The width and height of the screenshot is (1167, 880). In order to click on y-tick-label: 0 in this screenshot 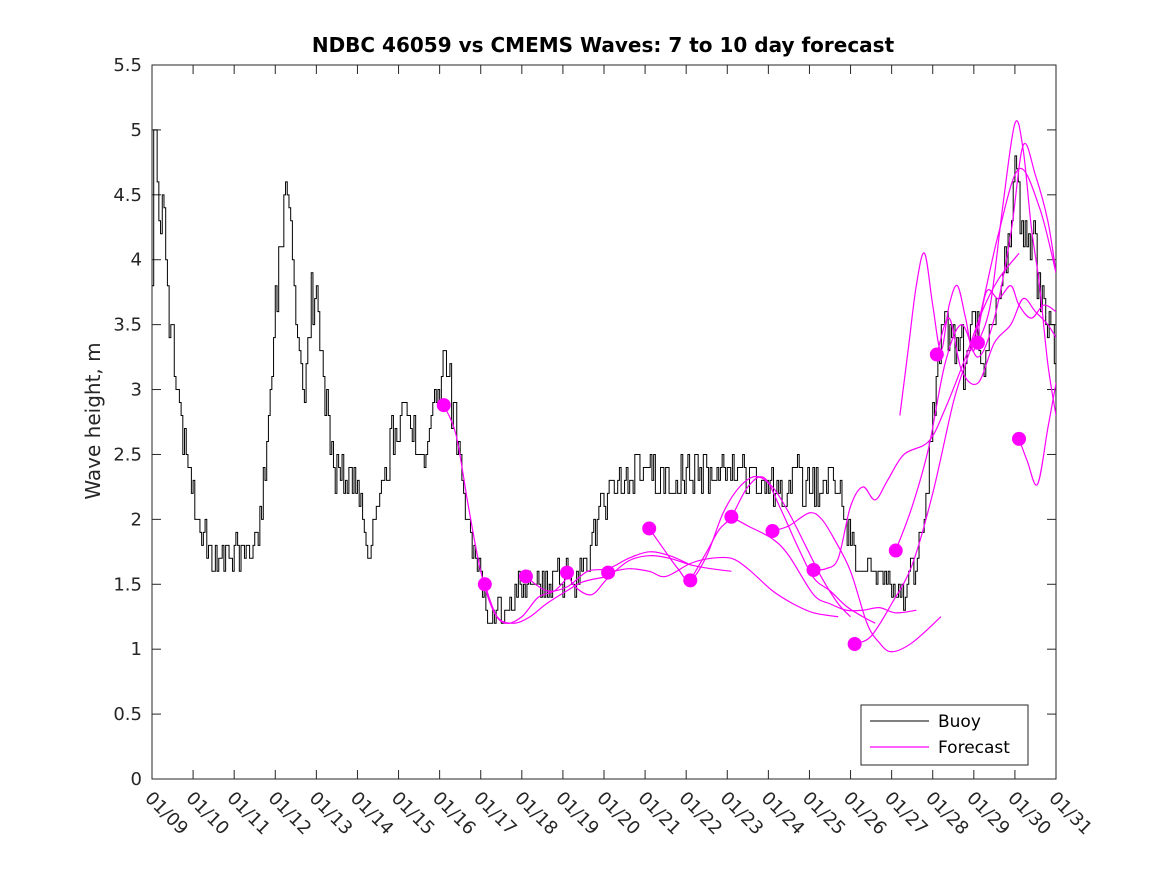, I will do `click(136, 779)`.